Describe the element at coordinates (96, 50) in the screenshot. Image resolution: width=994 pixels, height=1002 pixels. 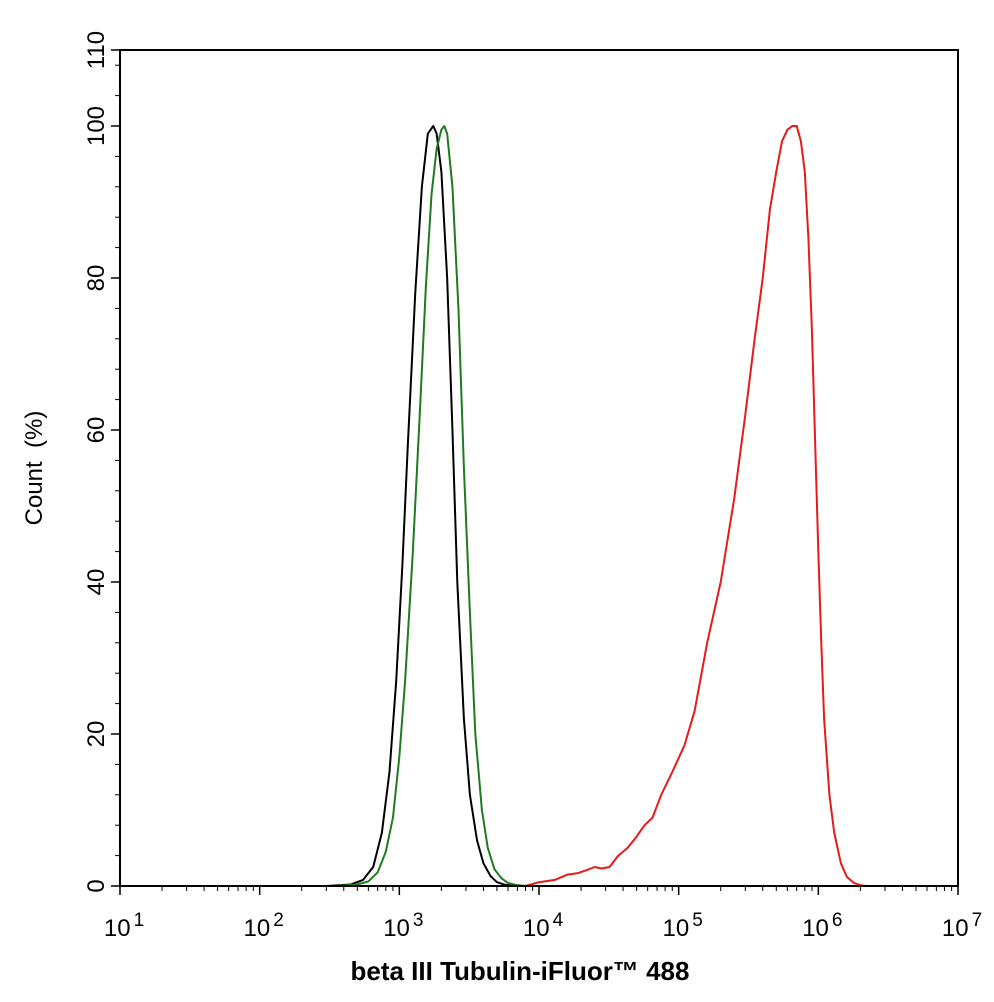
I see `y-tick-label: 110` at that location.